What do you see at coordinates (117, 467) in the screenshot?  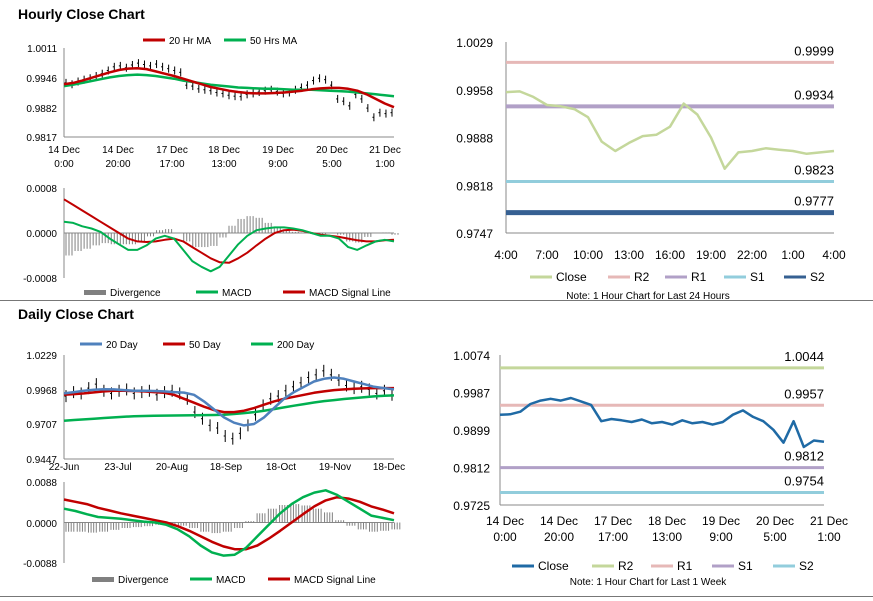 I see `daily-price-xtick: 23-Jul` at bounding box center [117, 467].